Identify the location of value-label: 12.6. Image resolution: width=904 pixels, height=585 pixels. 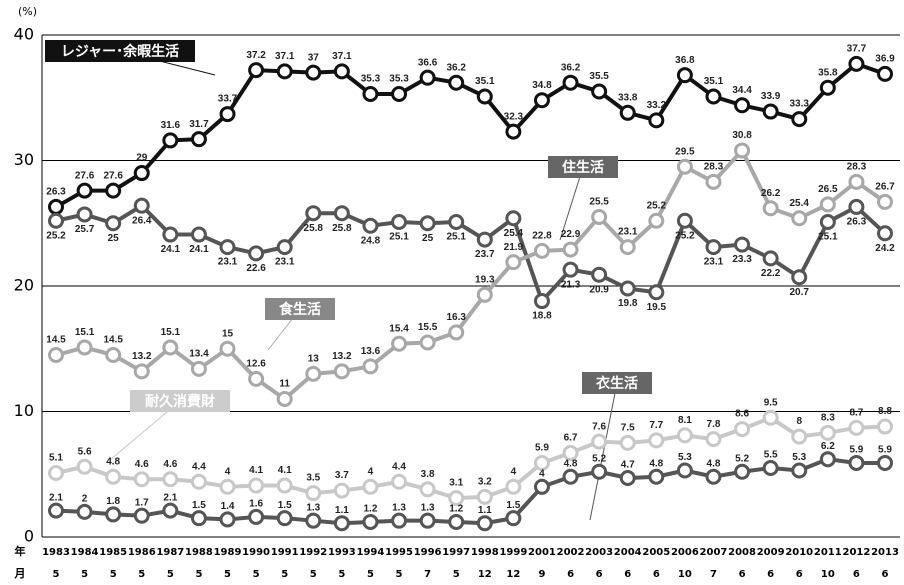
(256, 364).